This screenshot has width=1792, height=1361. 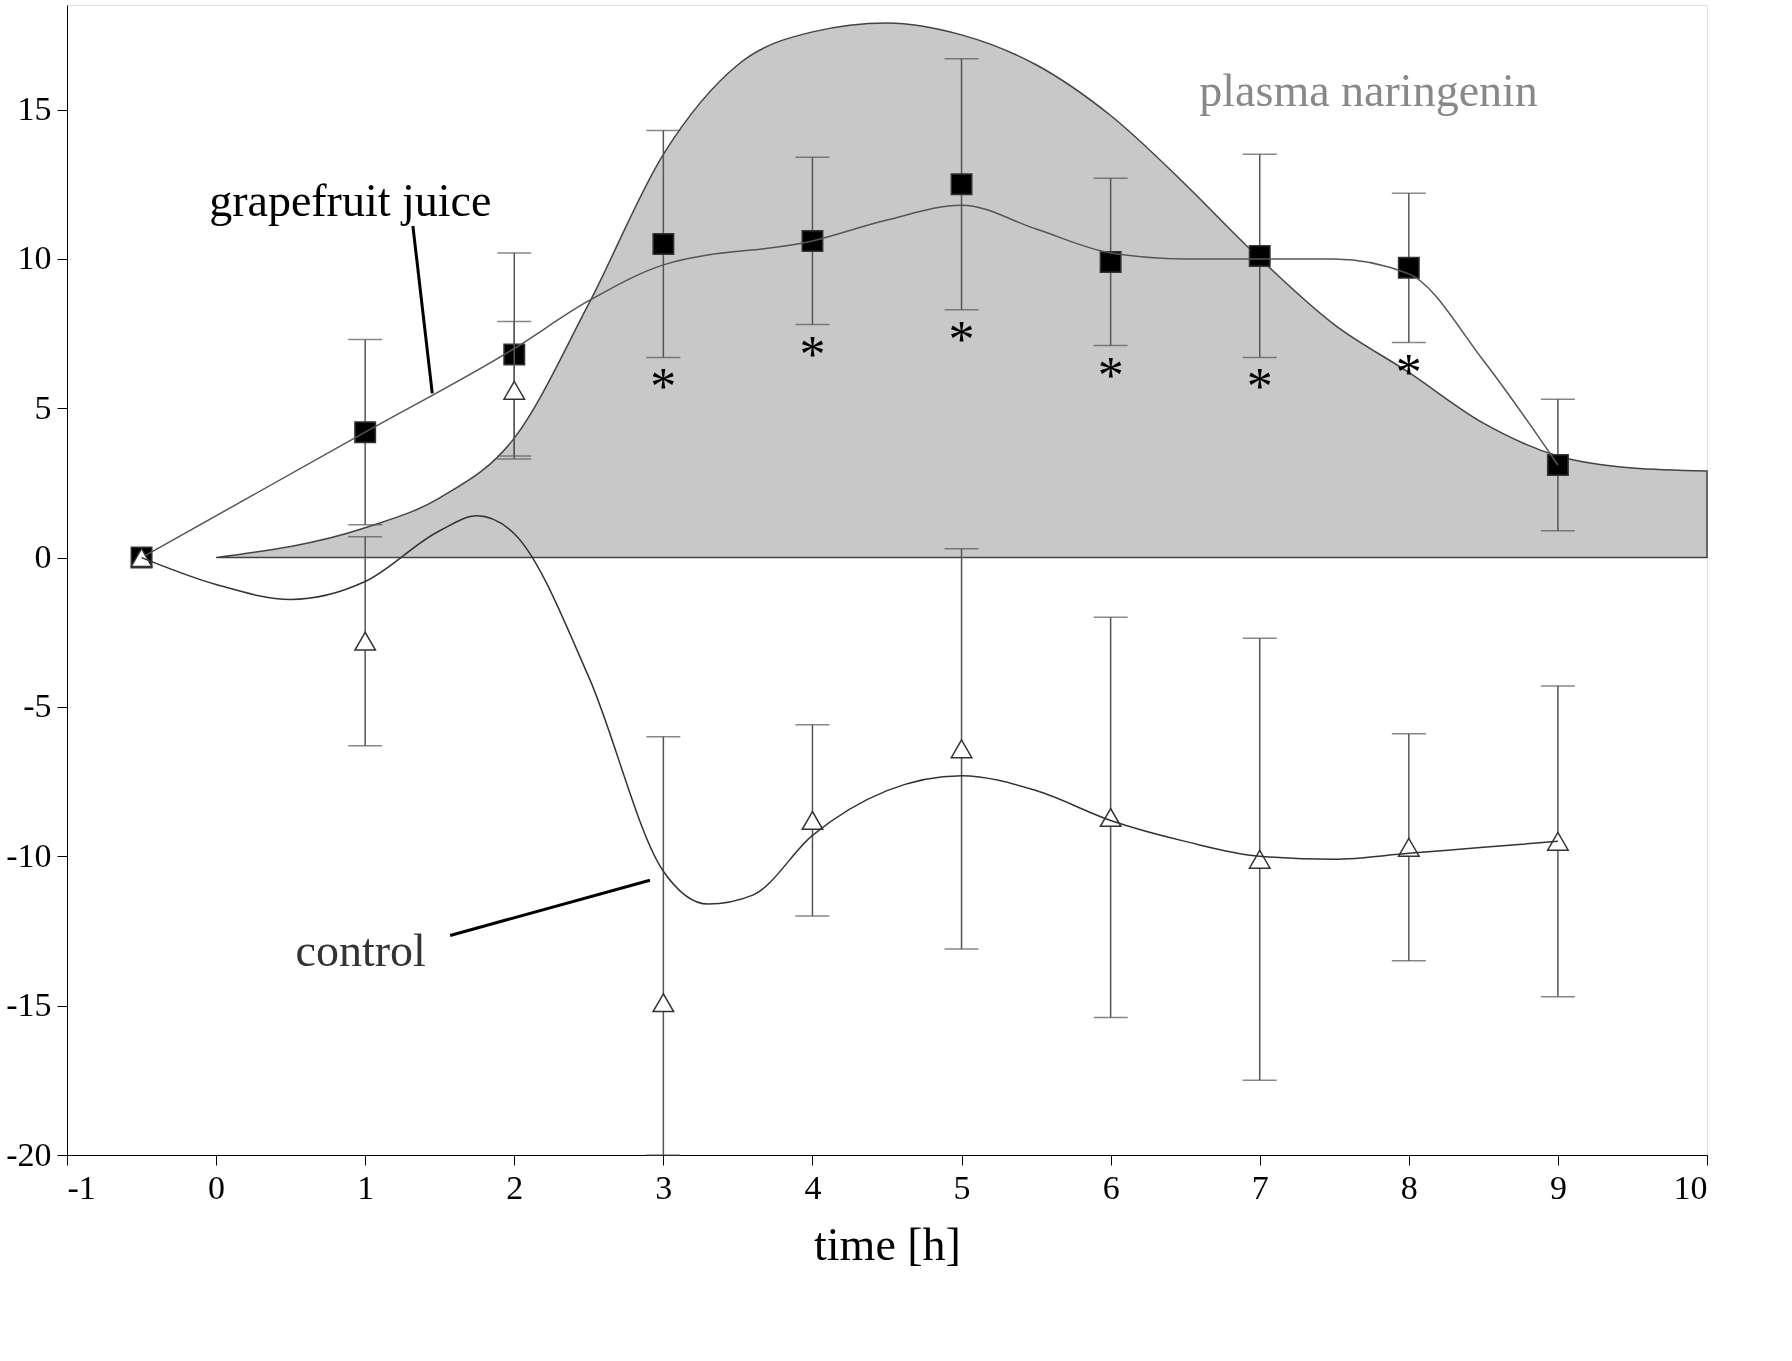 I want to click on x-tick-label: 7, so click(x=1260, y=1187).